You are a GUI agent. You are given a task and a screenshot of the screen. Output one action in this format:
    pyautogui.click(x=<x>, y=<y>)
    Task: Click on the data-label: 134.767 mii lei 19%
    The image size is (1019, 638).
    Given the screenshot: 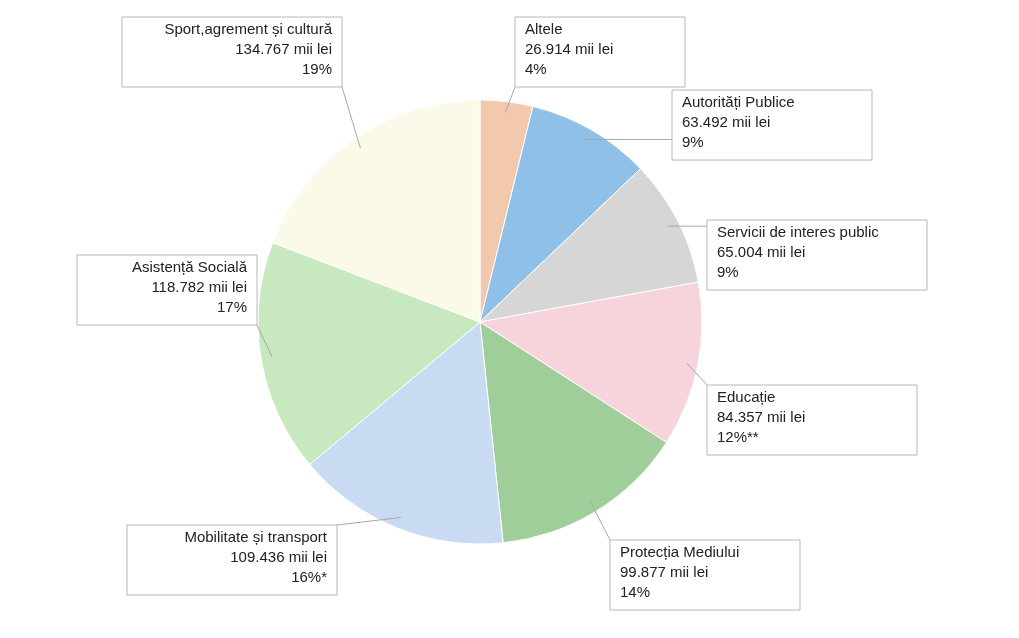 What is the action you would take?
    pyautogui.click(x=283, y=58)
    